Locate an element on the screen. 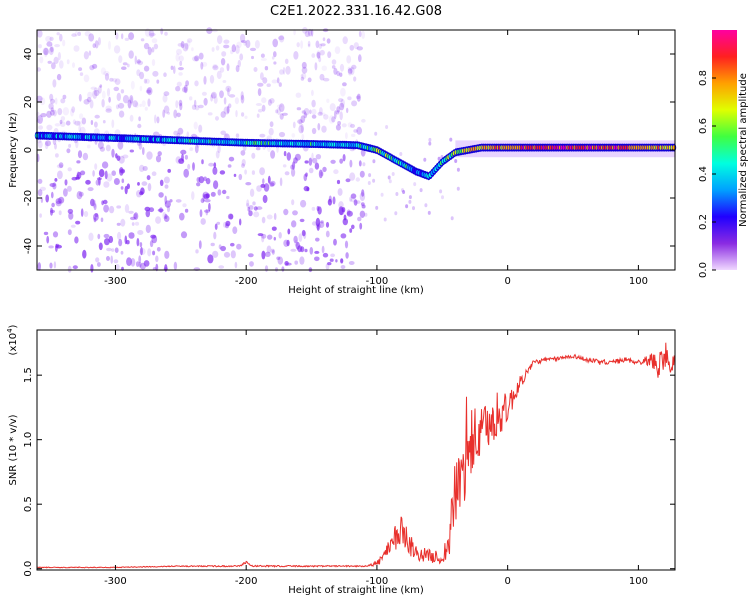  x-tick-label: 100 is located at coordinates (638, 581).